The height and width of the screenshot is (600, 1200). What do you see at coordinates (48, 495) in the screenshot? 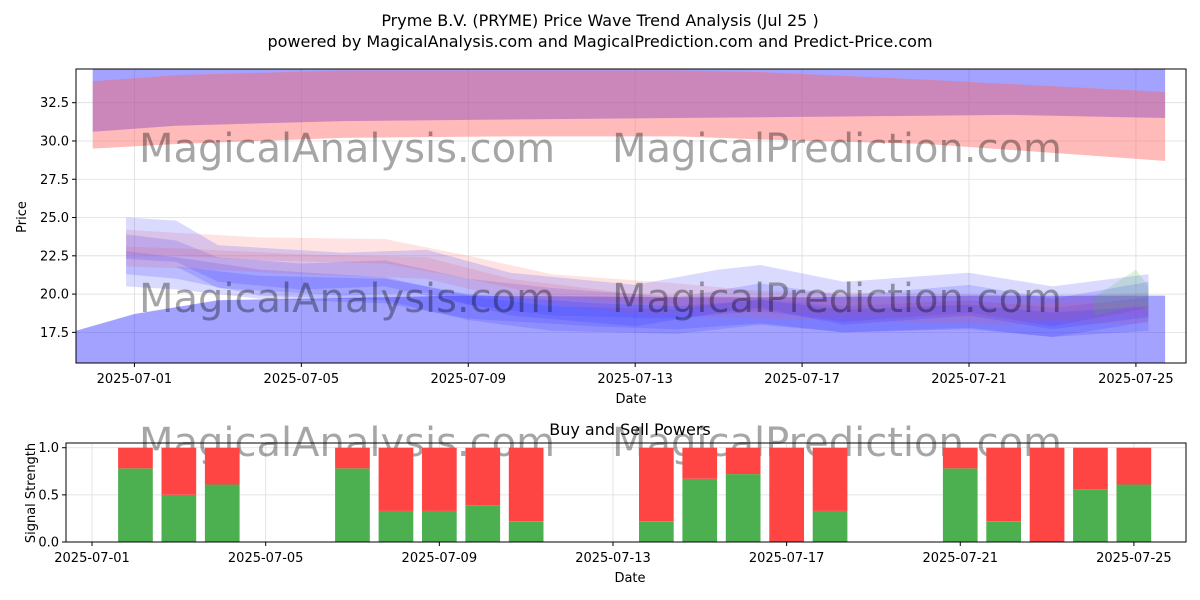
I see `signal-y-tick-label: 0.5` at bounding box center [48, 495].